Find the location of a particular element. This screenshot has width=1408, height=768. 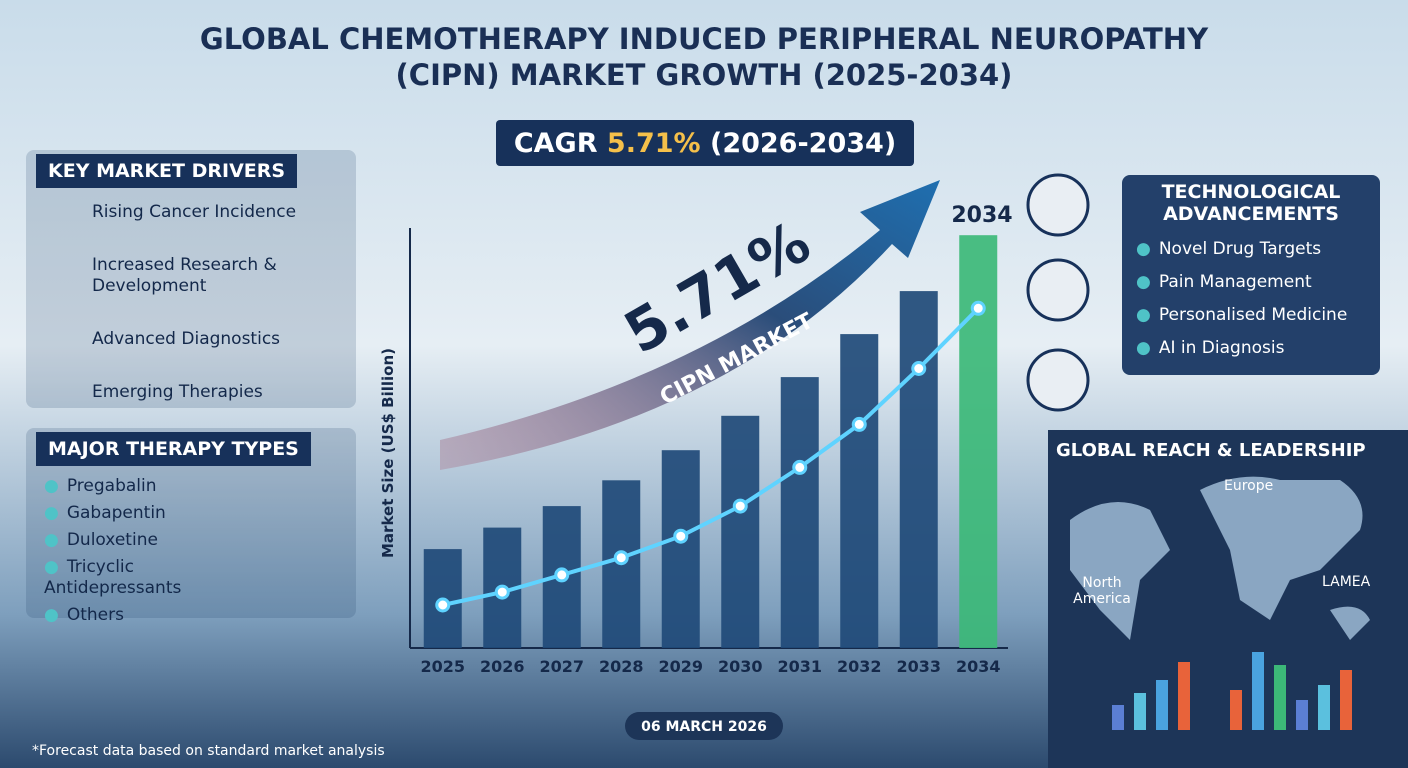

x-tick-label: 2034 is located at coordinates (978, 666).